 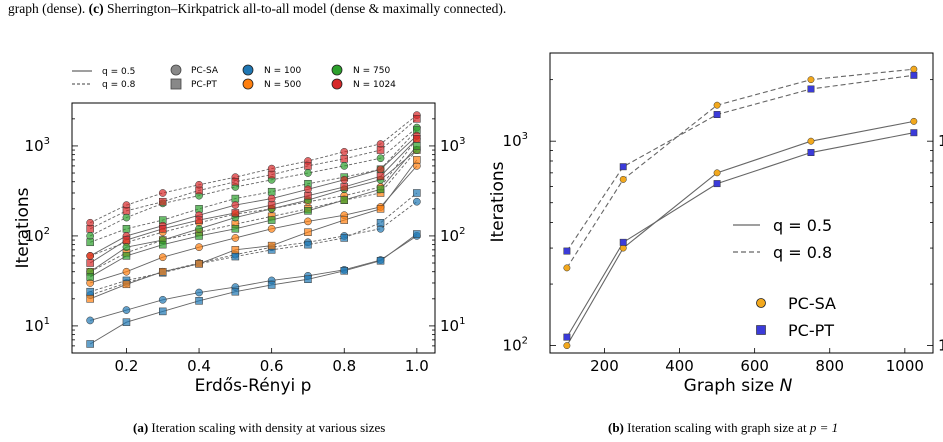 I want to click on subcaption-b-math: p = 1, so click(x=824, y=427).